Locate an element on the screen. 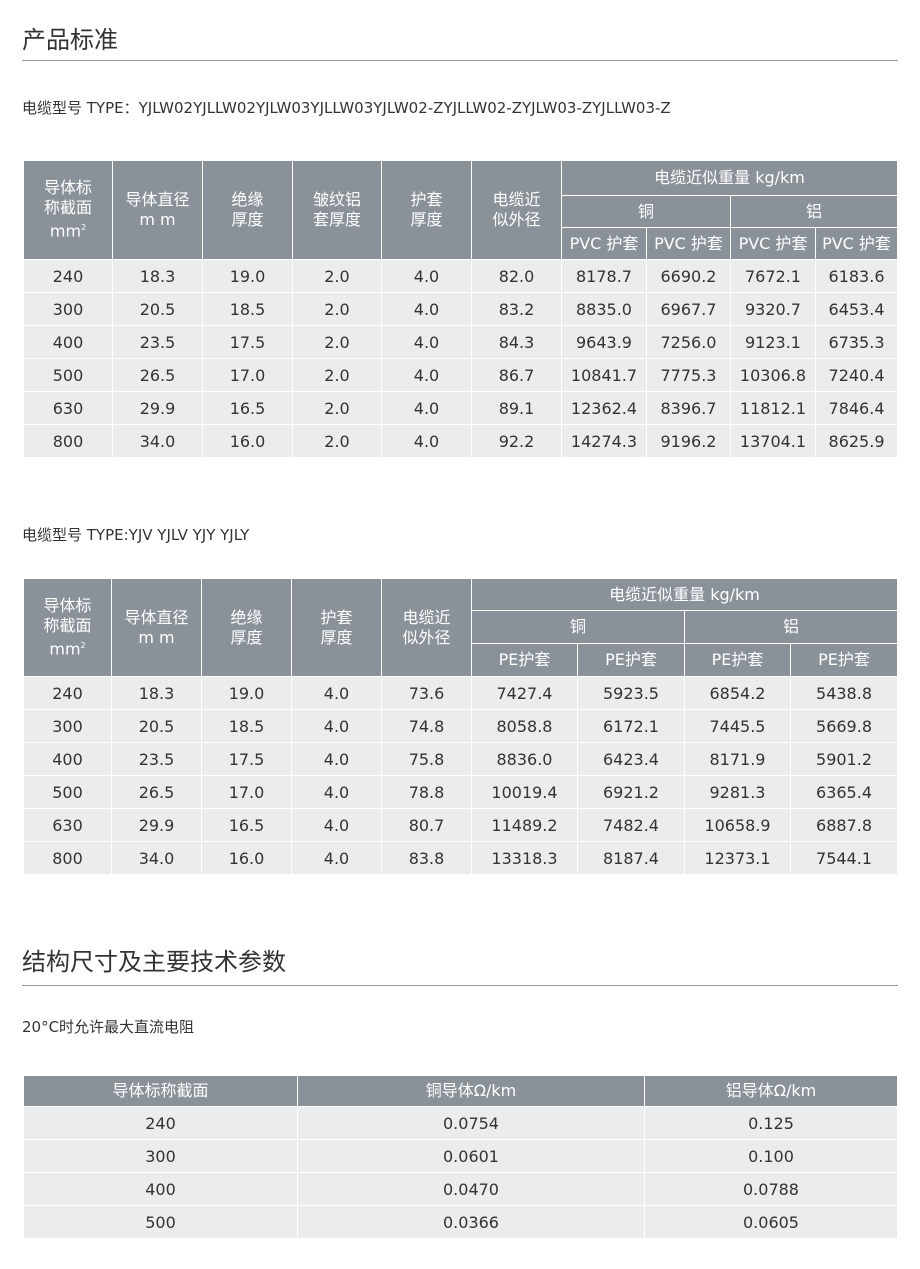 The width and height of the screenshot is (920, 1269). header-insulation-label: 绝缘厚度 is located at coordinates (247, 209).